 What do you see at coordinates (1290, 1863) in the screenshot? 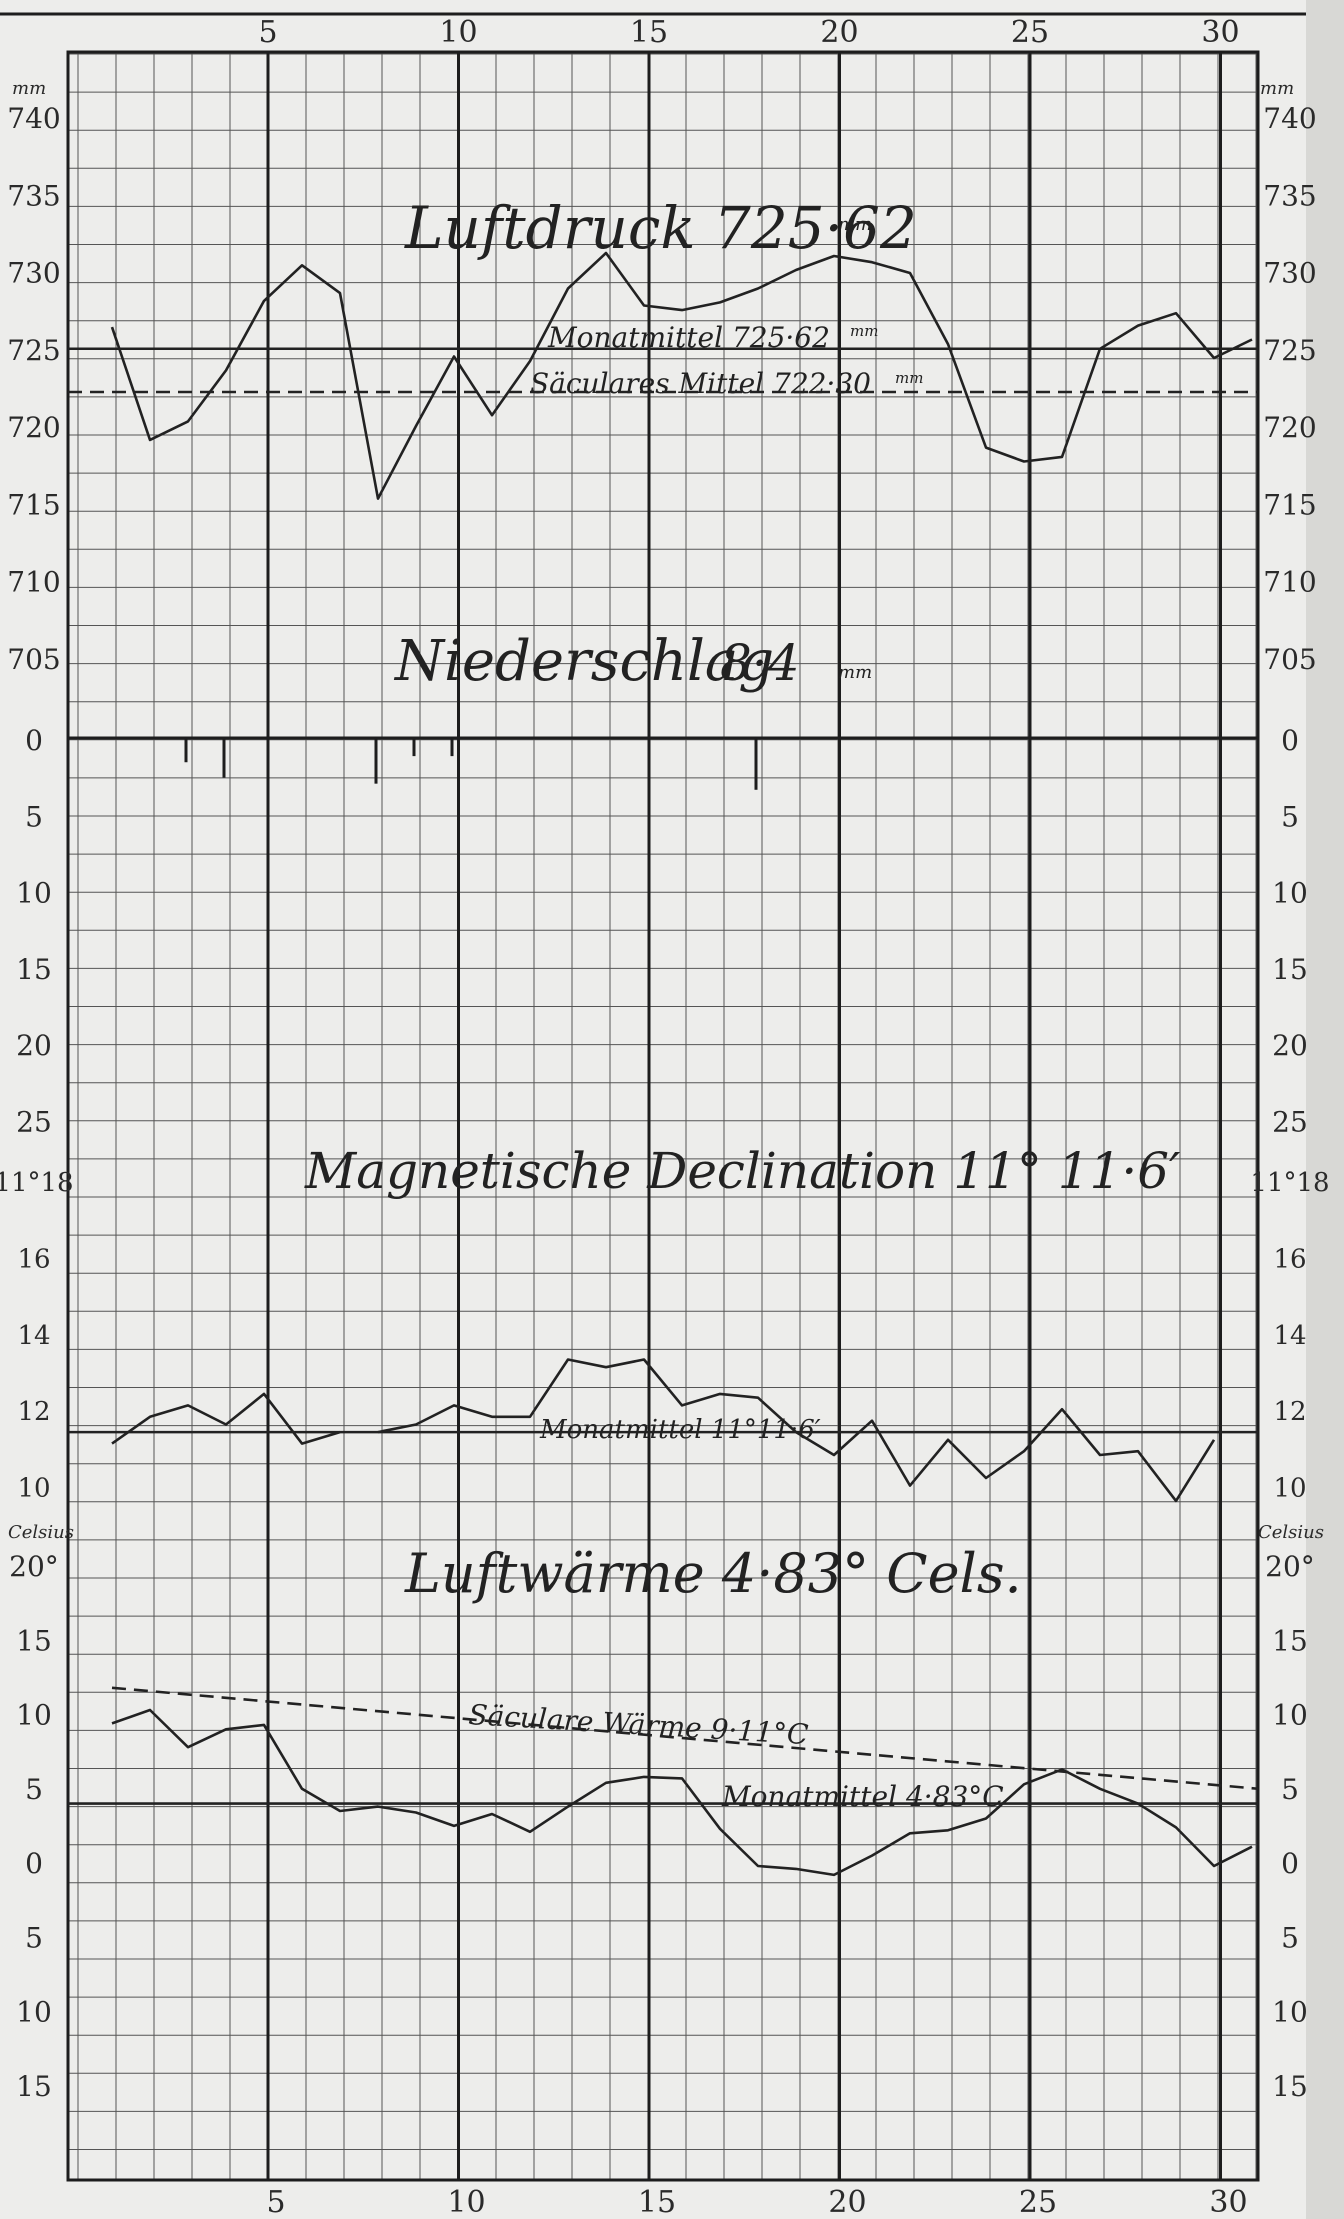
I see `temp-y-tick-right: 0` at bounding box center [1290, 1863].